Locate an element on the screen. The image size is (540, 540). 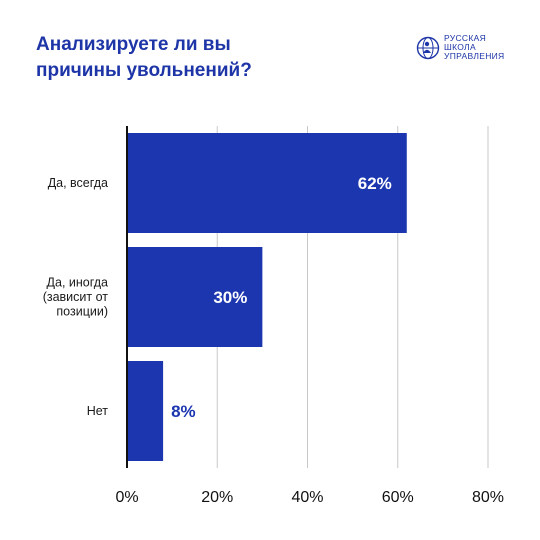
chart-title-line-1: Анализируете ли вы is located at coordinates (133, 44).